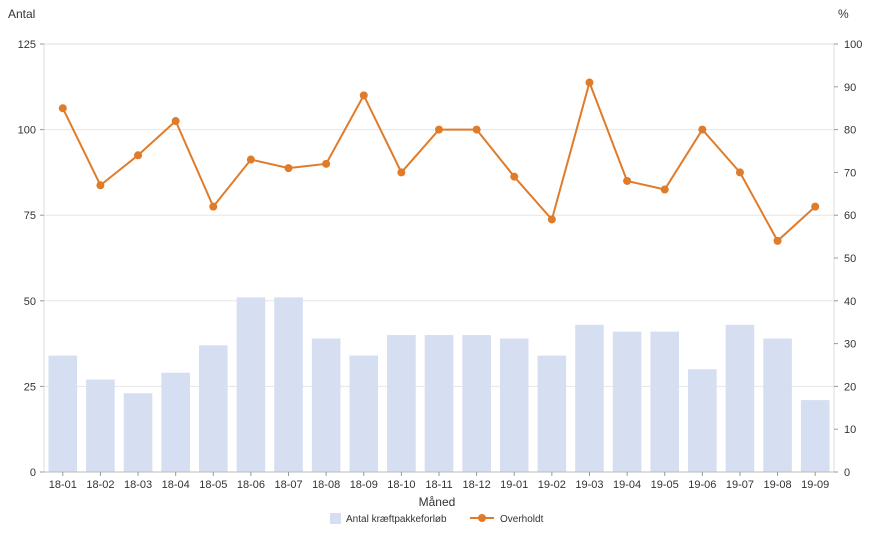  I want to click on x-tick-label: 18-05, so click(213, 485).